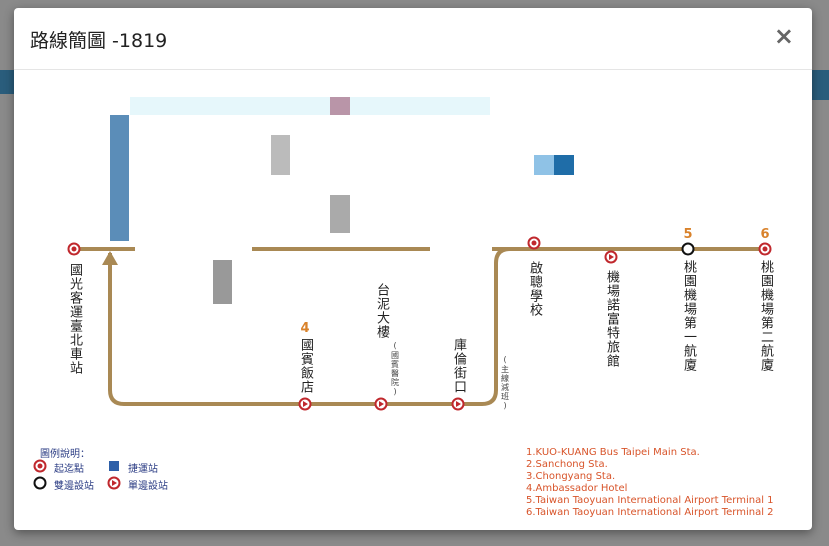 This screenshot has width=829, height=546. I want to click on english-name: 3.Chongyang Sta., so click(571, 476).